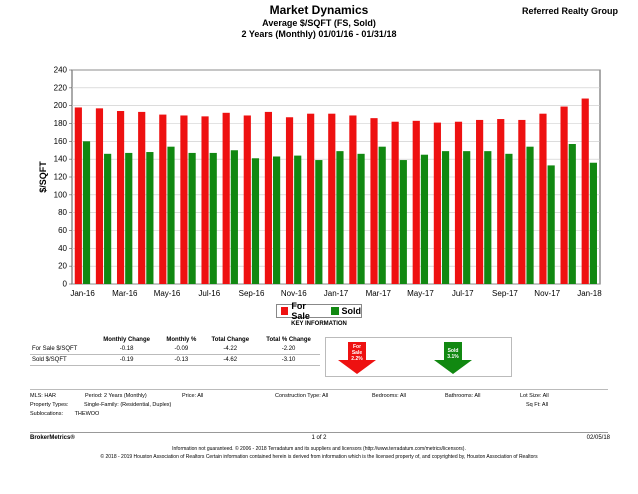  I want to click on table-cell: Sold $/SQFT, so click(62, 360).